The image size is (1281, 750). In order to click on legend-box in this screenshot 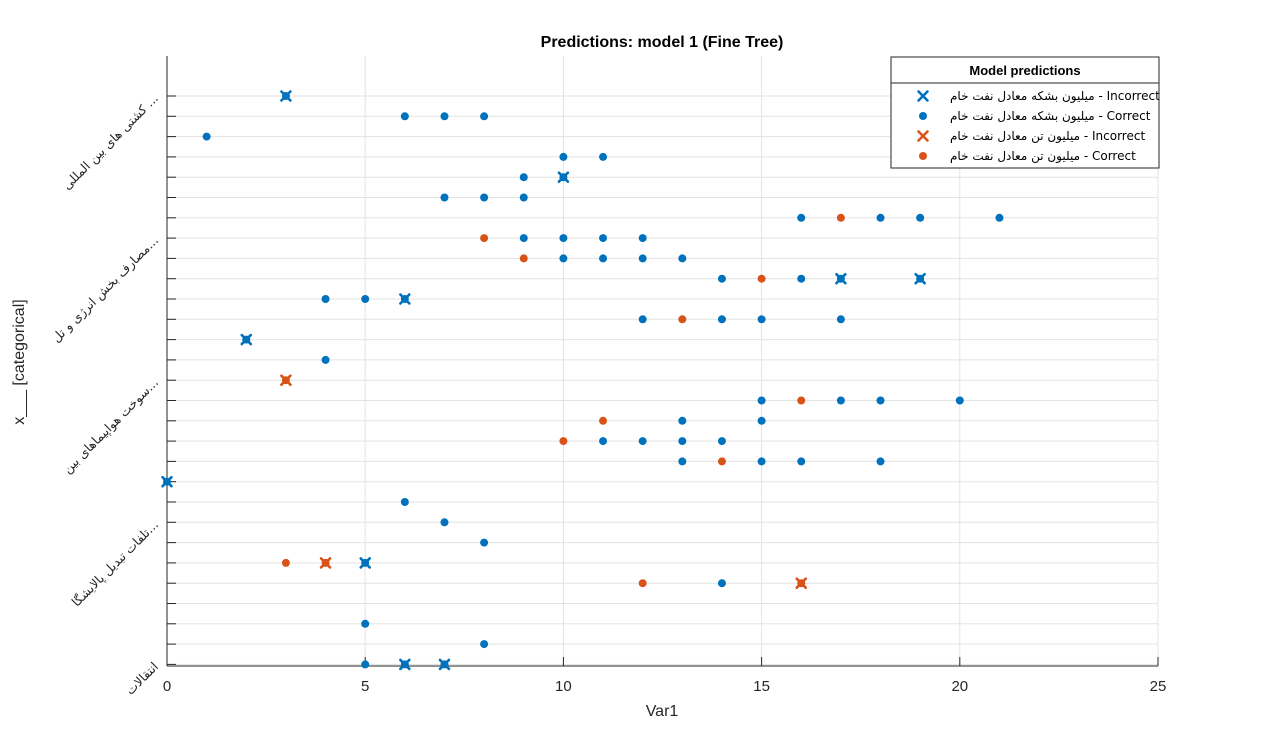, I will do `click(1025, 112)`.